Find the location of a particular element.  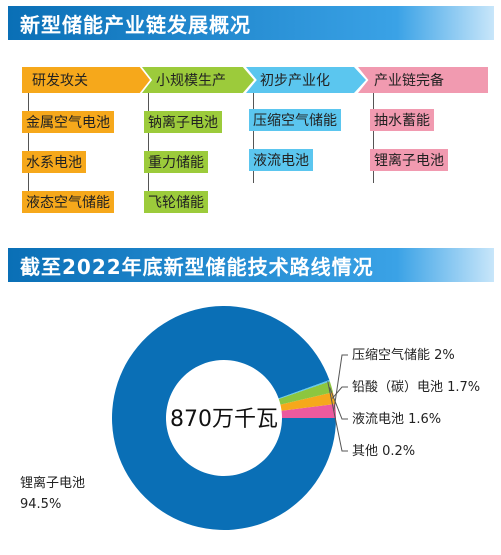

stage-label: 研发攻关 is located at coordinates (60, 81).